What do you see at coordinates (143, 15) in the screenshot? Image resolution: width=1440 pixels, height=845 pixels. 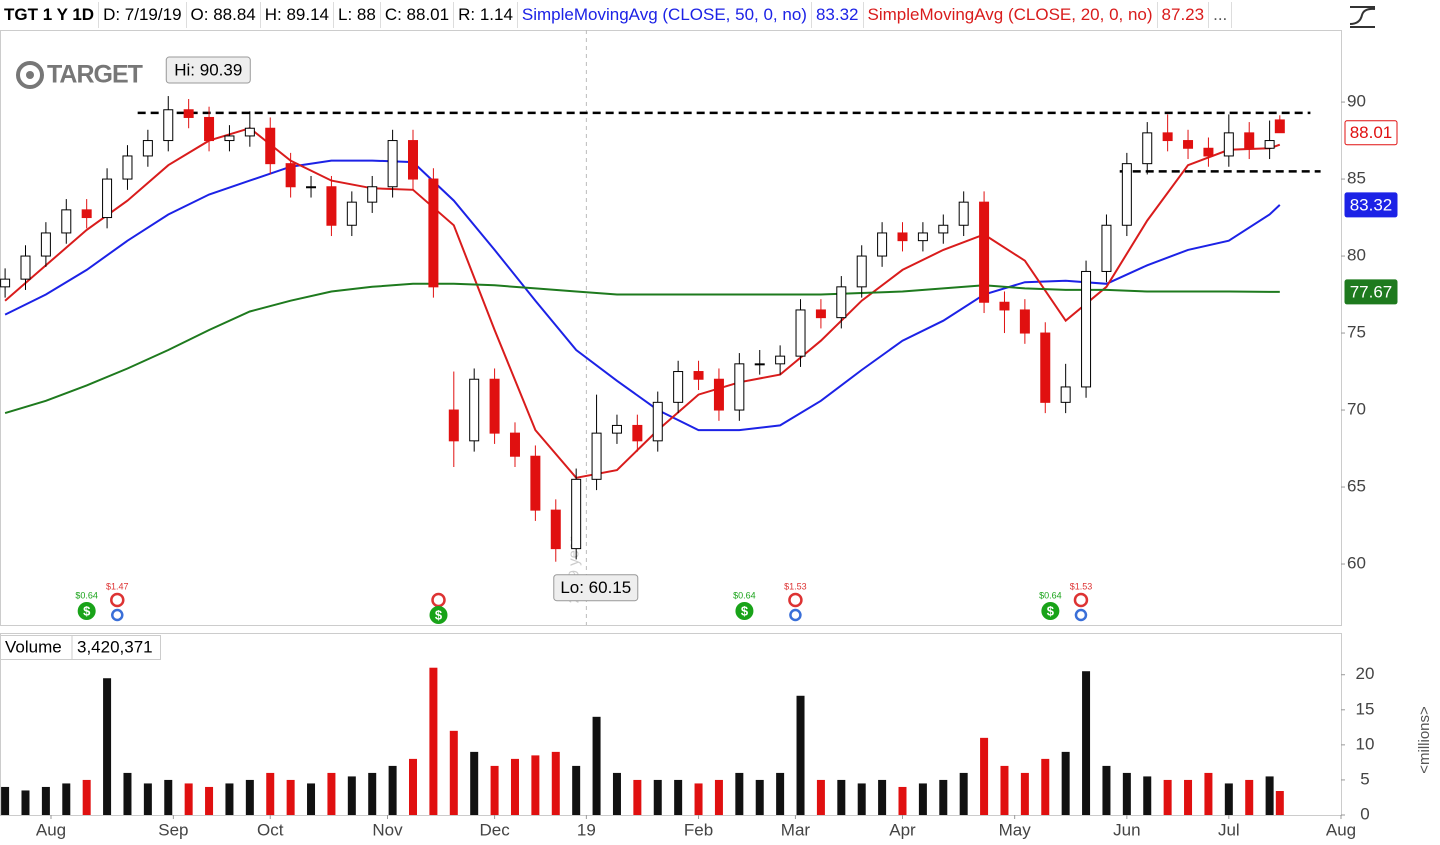 I see `header-field: D: 7/19/19` at bounding box center [143, 15].